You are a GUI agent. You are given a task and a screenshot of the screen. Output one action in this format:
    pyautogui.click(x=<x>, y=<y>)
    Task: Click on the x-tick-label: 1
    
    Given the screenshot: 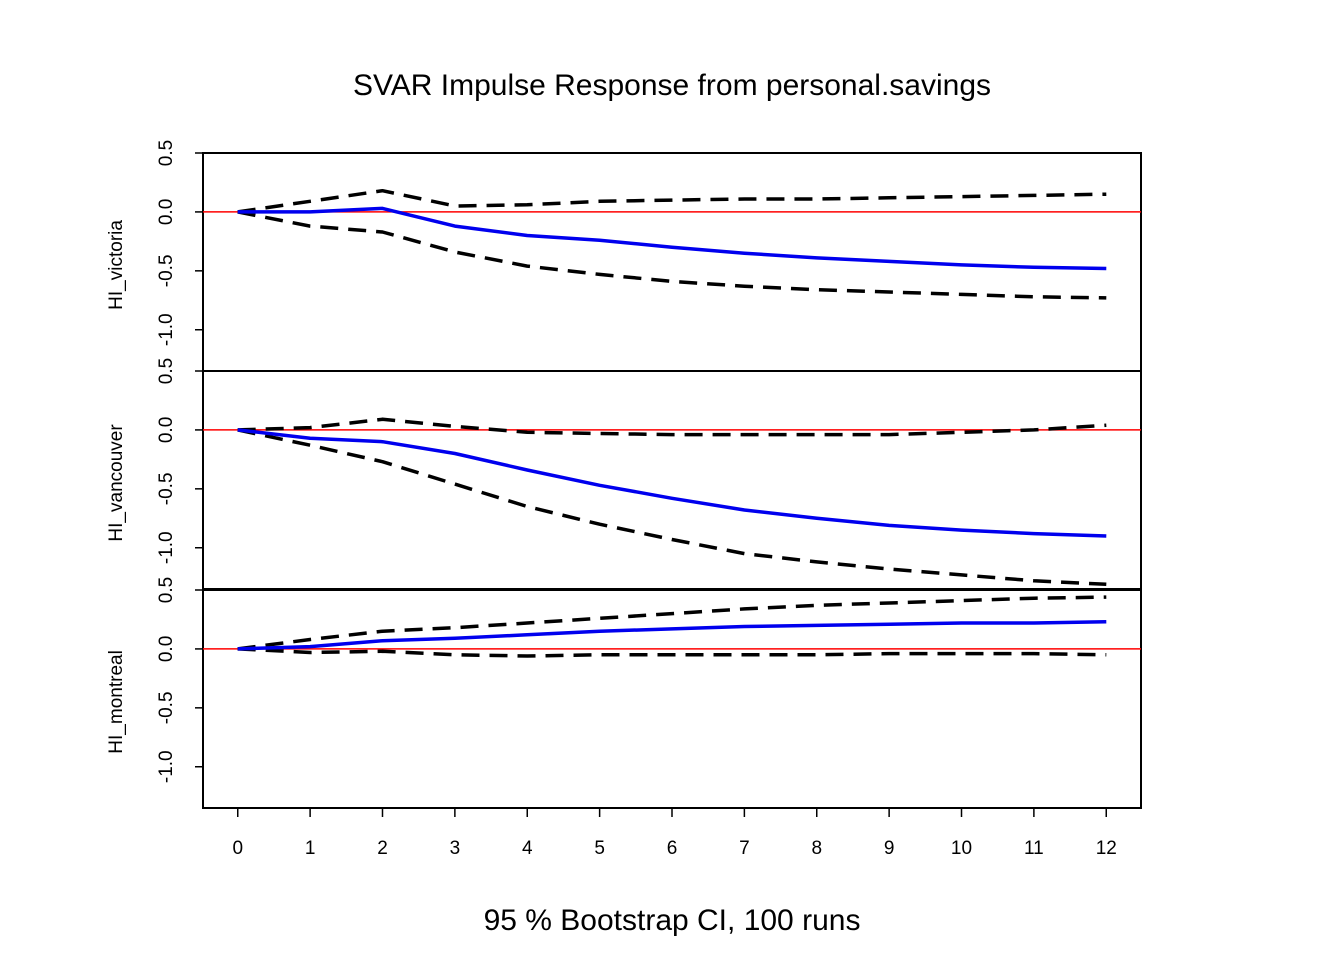 What is the action you would take?
    pyautogui.click(x=310, y=848)
    